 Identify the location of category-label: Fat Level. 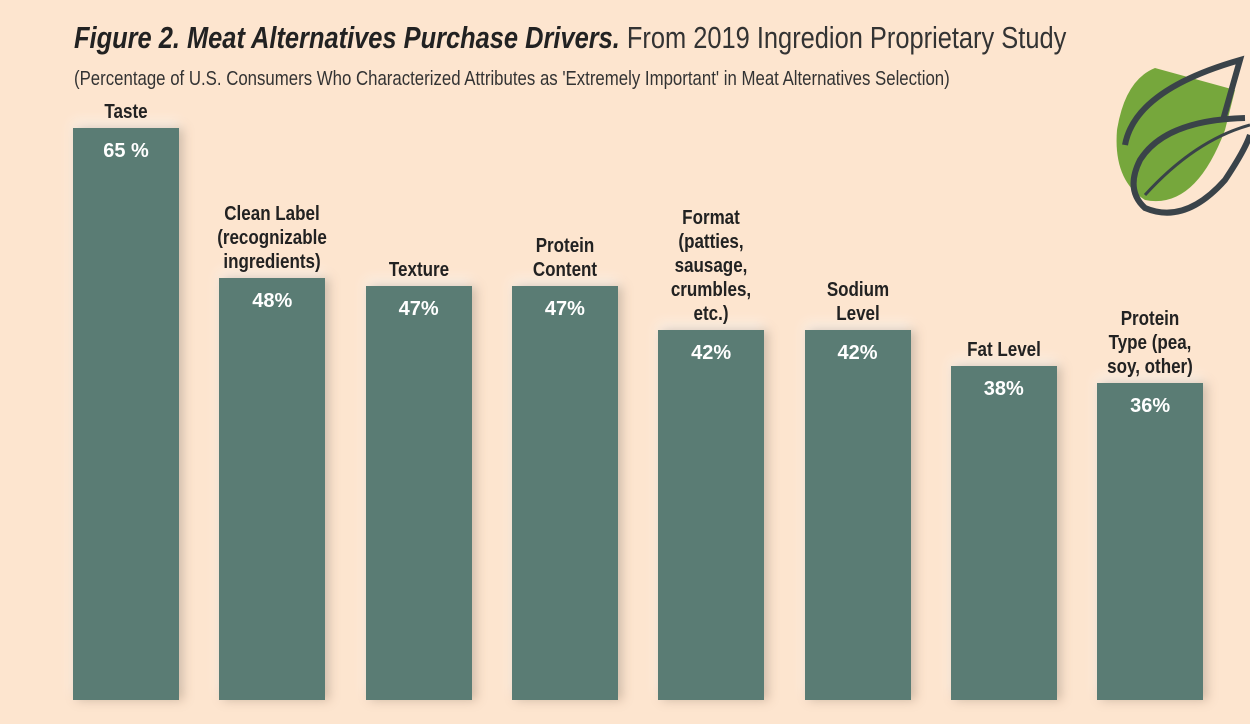
(1004, 350).